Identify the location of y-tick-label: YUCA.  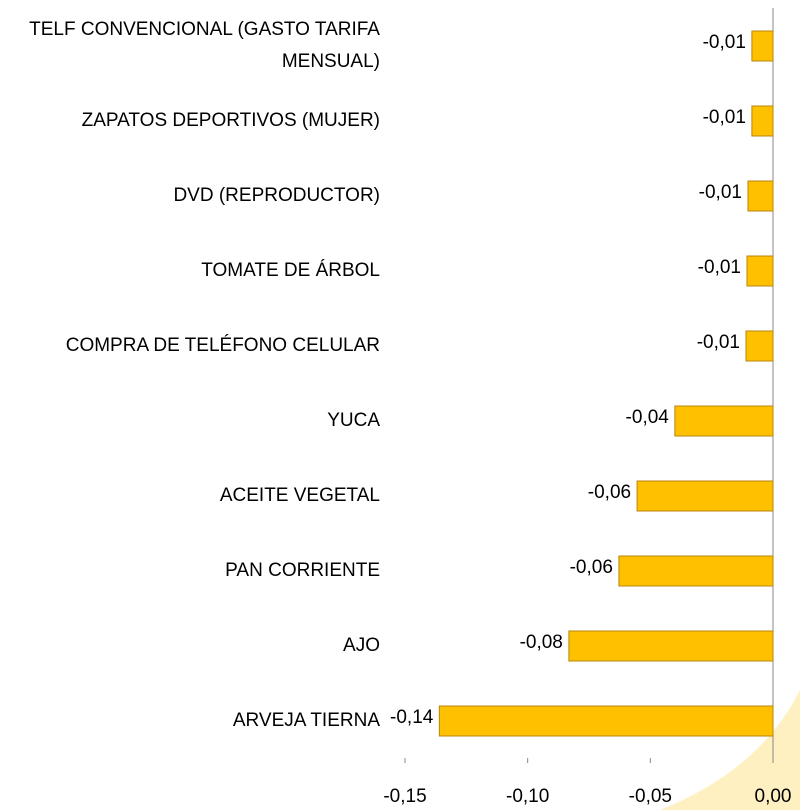
(353, 420).